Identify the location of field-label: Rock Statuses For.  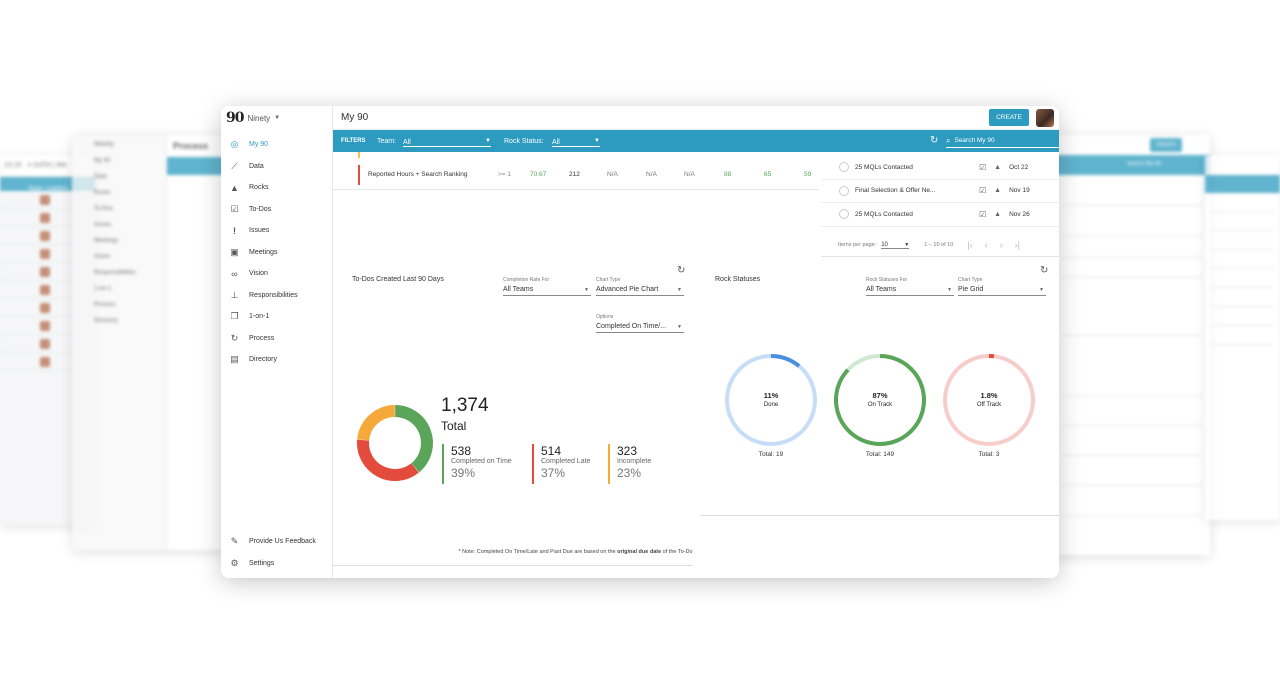
(887, 280).